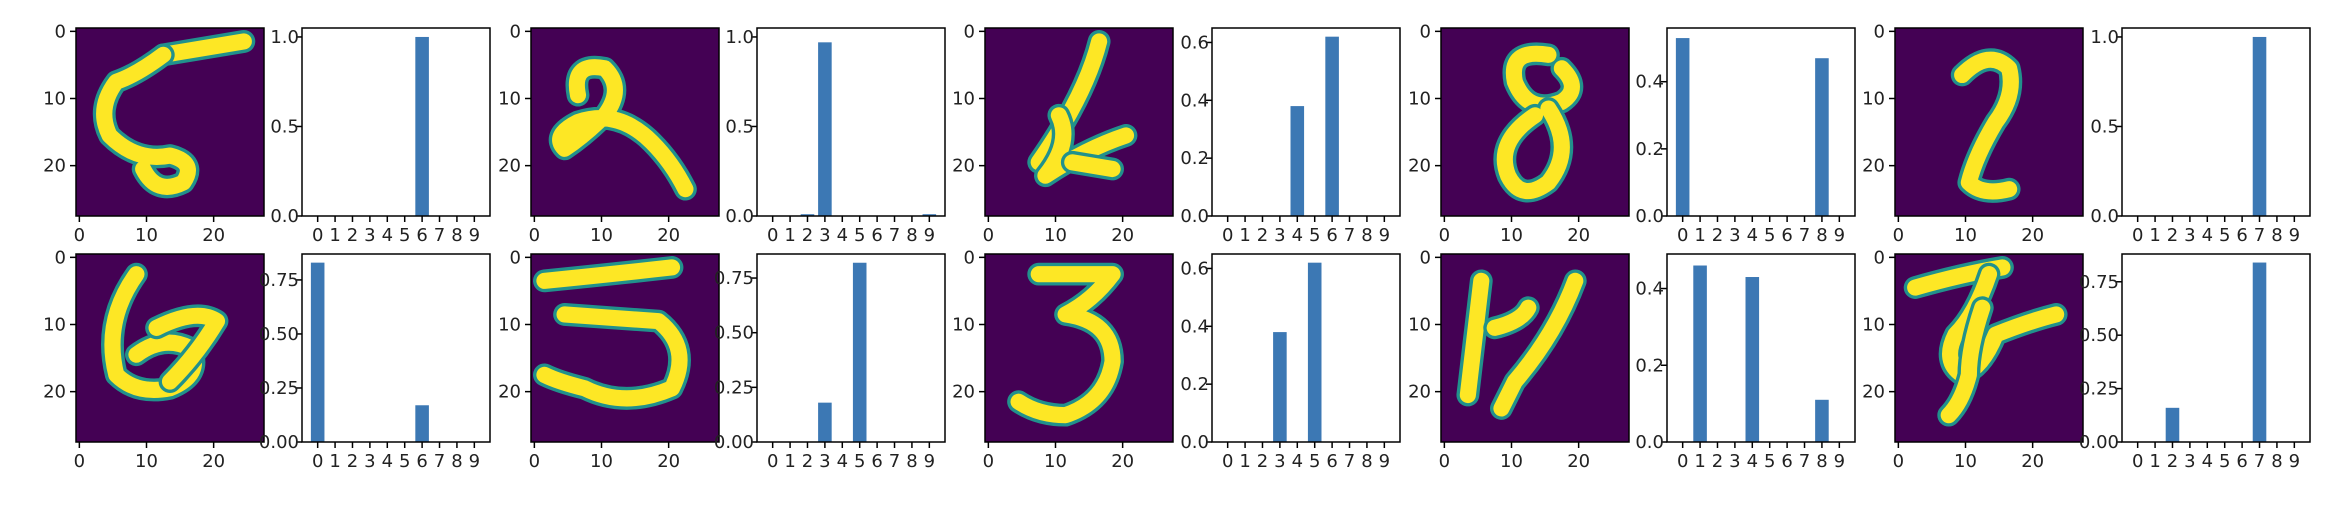  Describe the element at coordinates (734, 278) in the screenshot. I see `bar-y-tick-label: 0.75` at that location.